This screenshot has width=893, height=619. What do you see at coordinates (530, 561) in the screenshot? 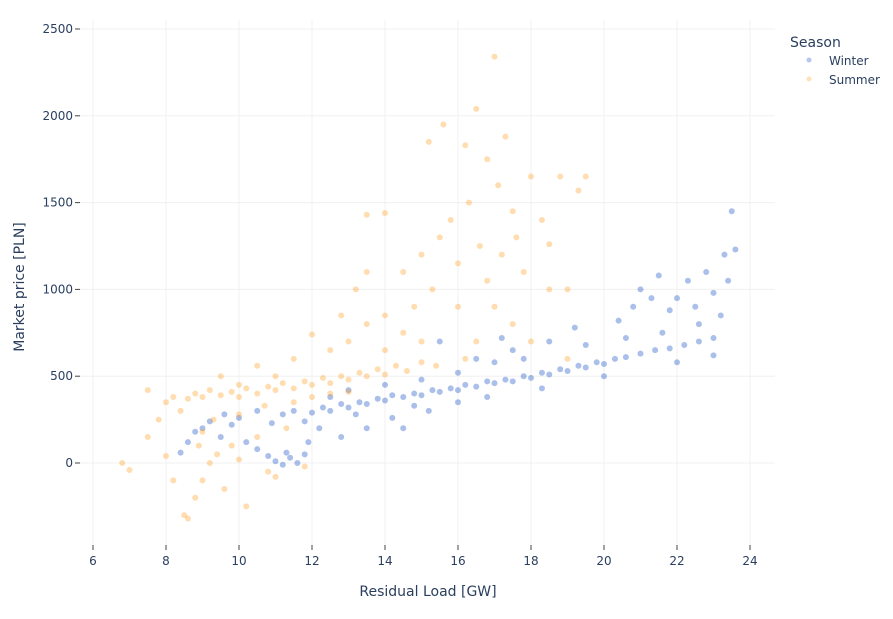
I see `x-tick-label: 18` at bounding box center [530, 561].